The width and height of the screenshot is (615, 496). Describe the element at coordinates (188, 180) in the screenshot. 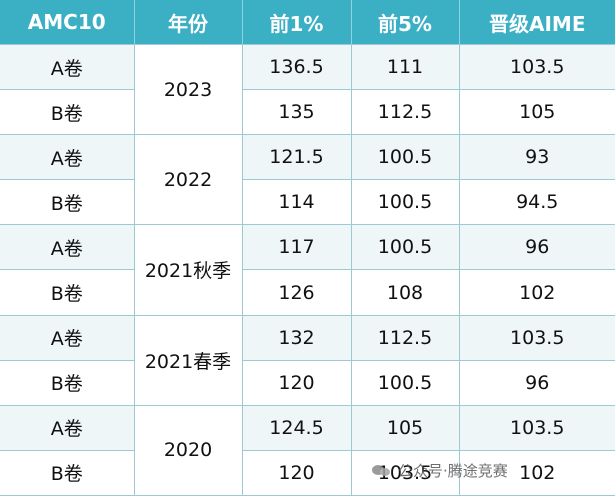

I see `year-cell: 2022` at that location.